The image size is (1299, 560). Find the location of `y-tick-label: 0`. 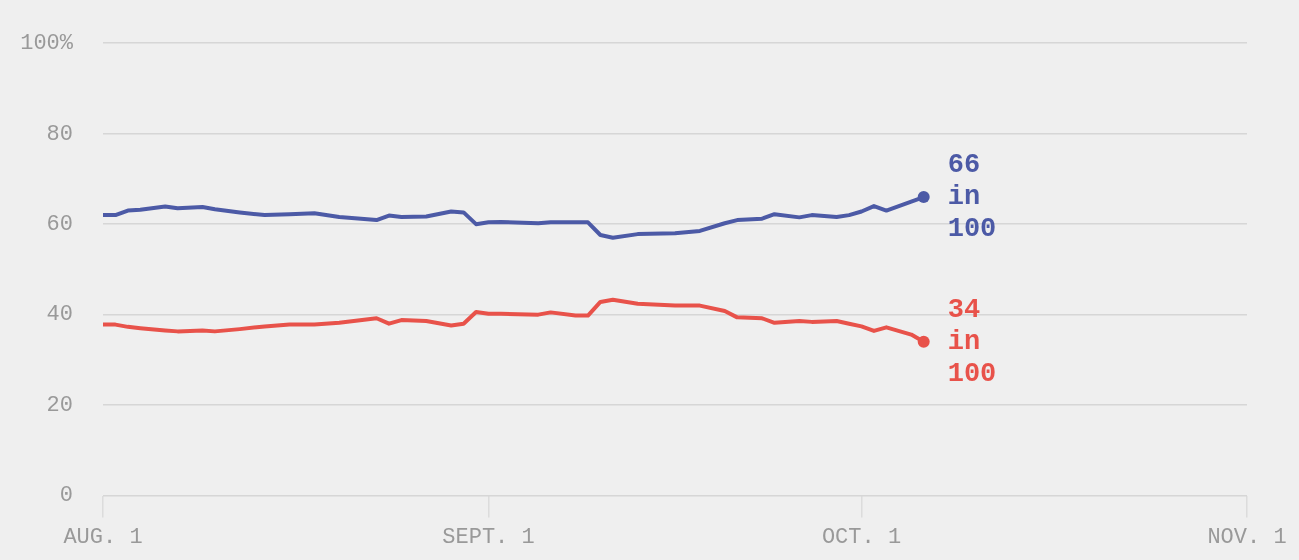

y-tick-label: 0 is located at coordinates (66, 496).